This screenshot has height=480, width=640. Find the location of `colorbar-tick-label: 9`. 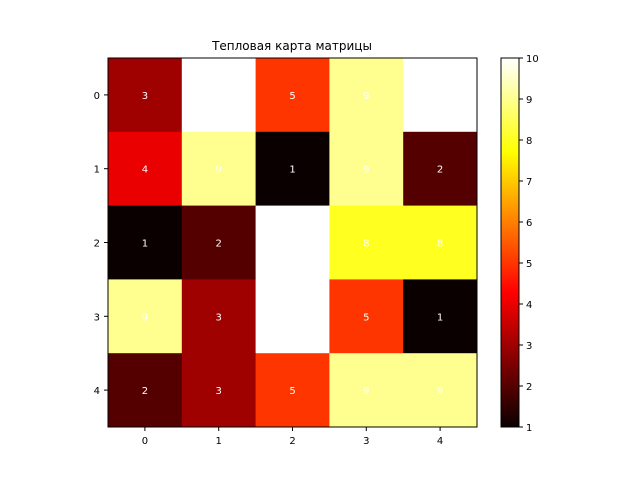

colorbar-tick-label: 9 is located at coordinates (529, 100).